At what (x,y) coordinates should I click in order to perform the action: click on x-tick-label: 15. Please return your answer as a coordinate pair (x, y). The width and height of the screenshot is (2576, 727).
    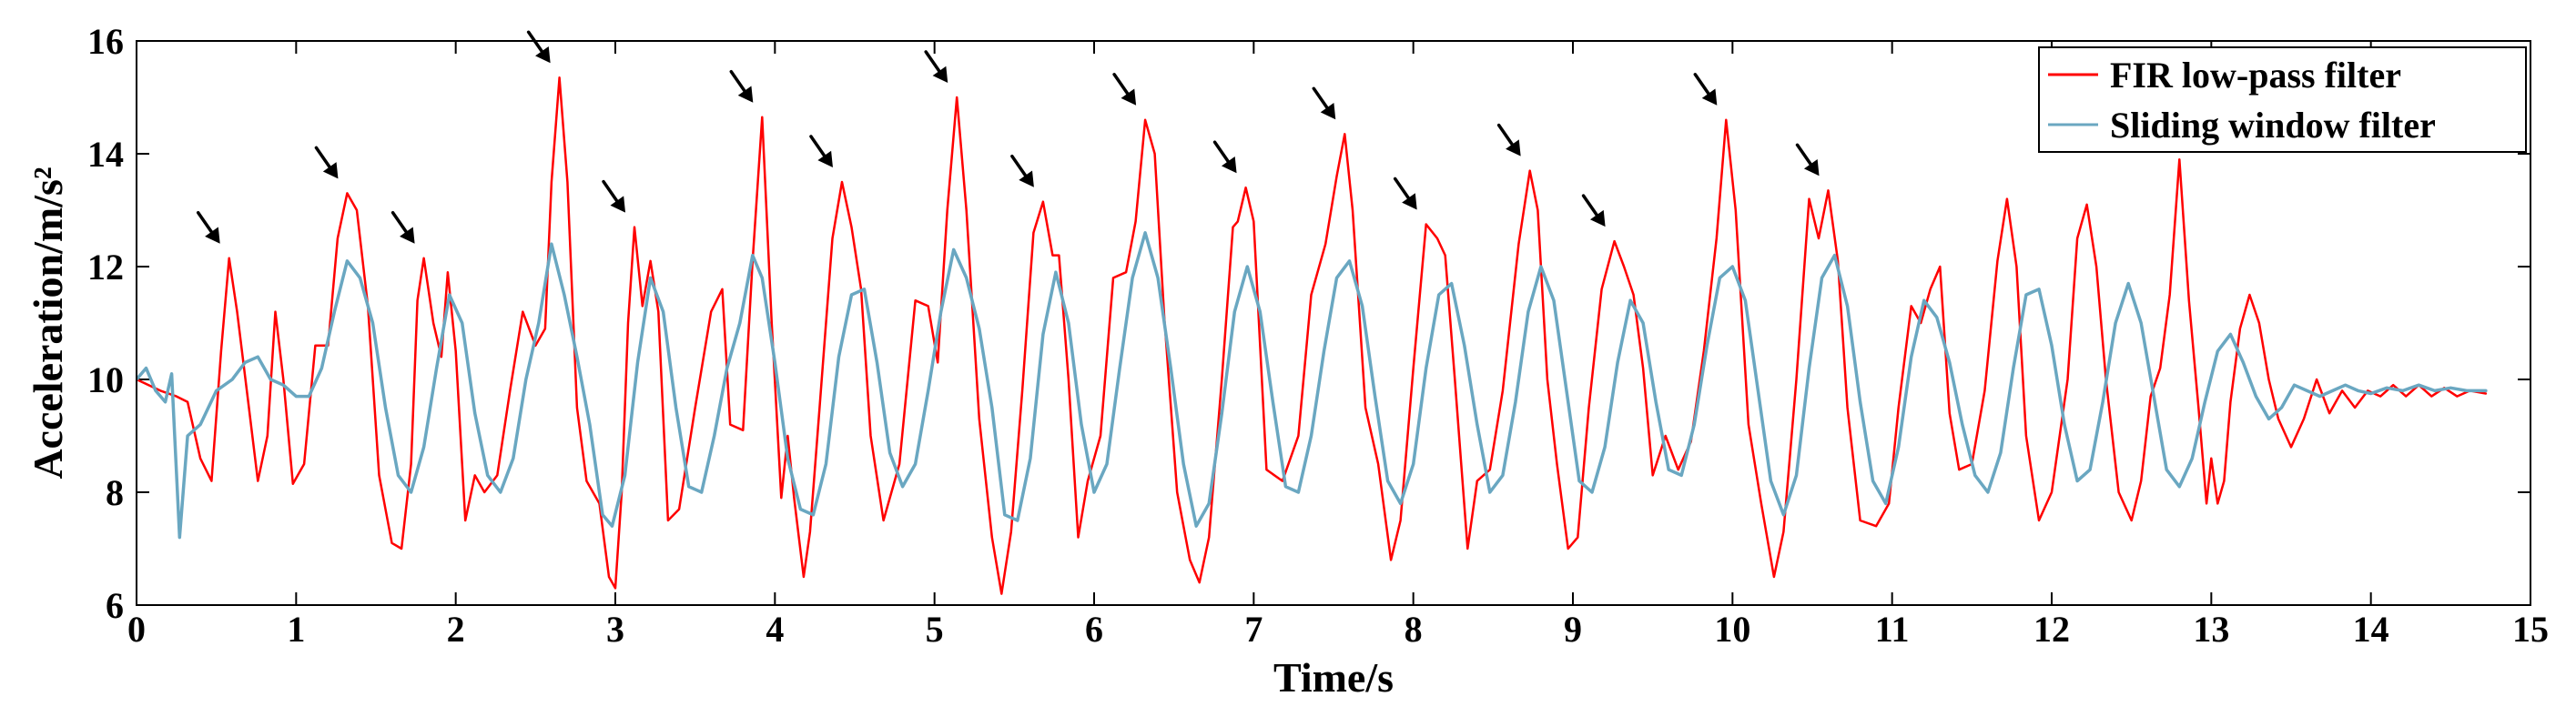
    Looking at the image, I should click on (2530, 629).